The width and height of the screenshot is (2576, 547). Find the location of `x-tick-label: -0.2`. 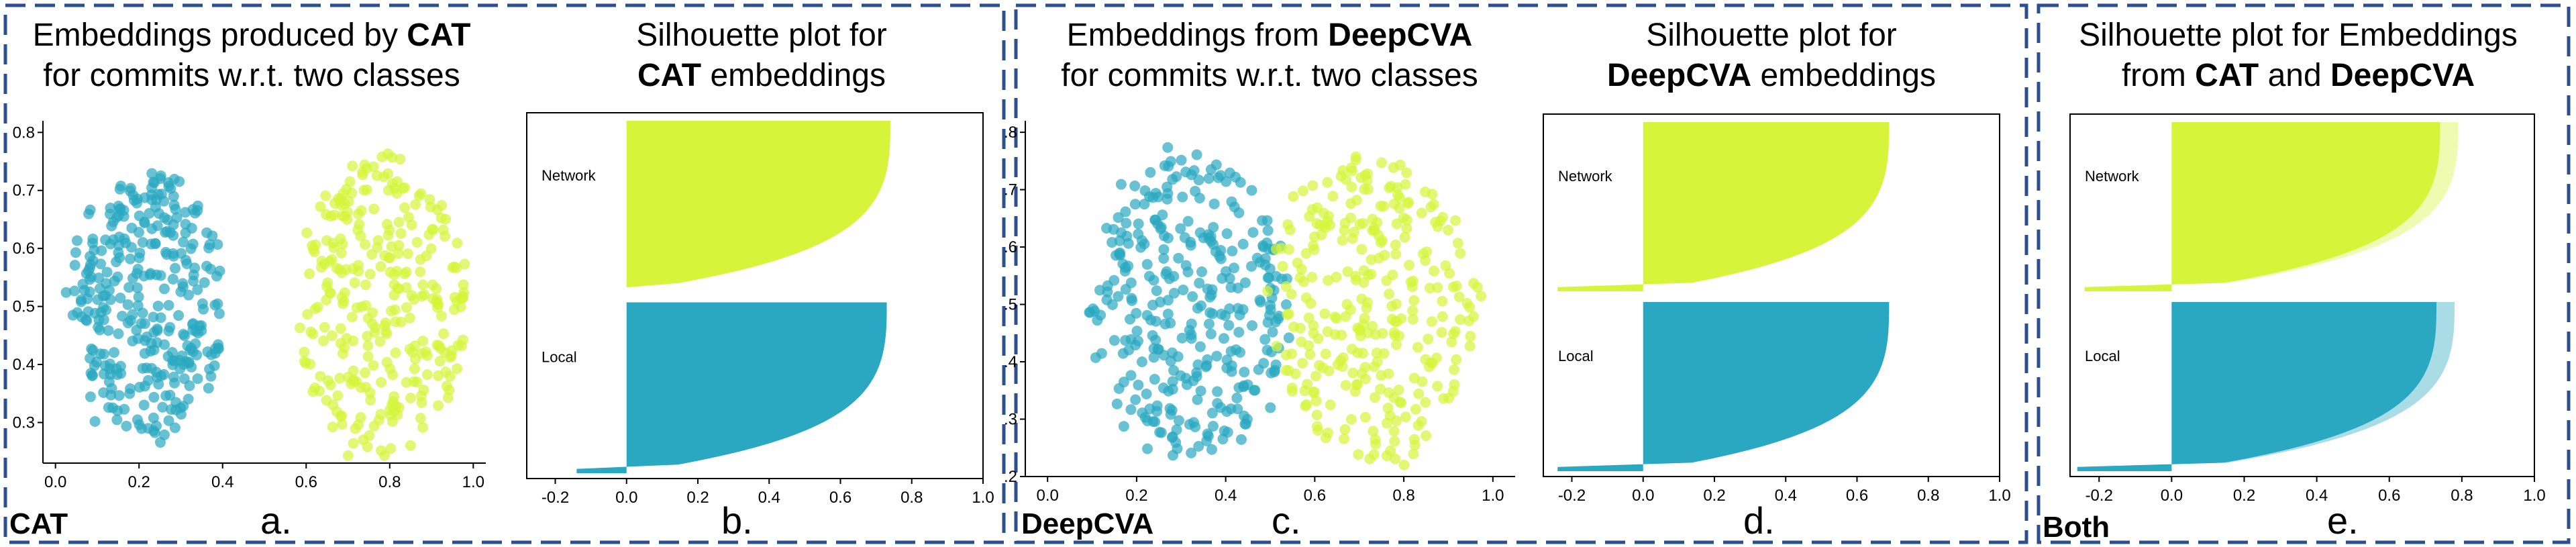

x-tick-label: -0.2 is located at coordinates (2099, 496).